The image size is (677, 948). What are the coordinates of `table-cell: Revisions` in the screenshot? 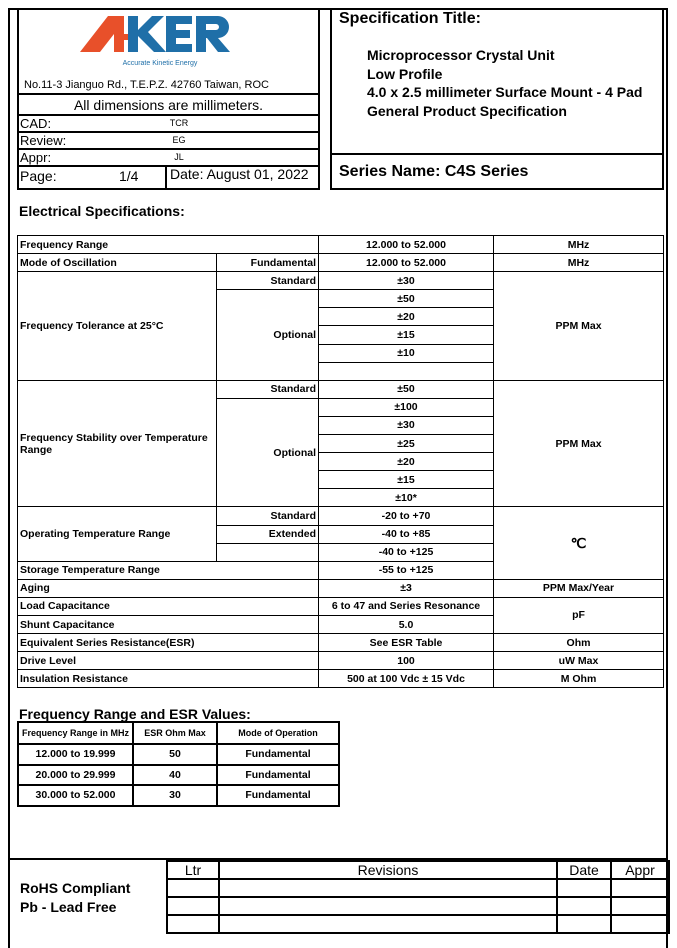 It's located at (388, 870).